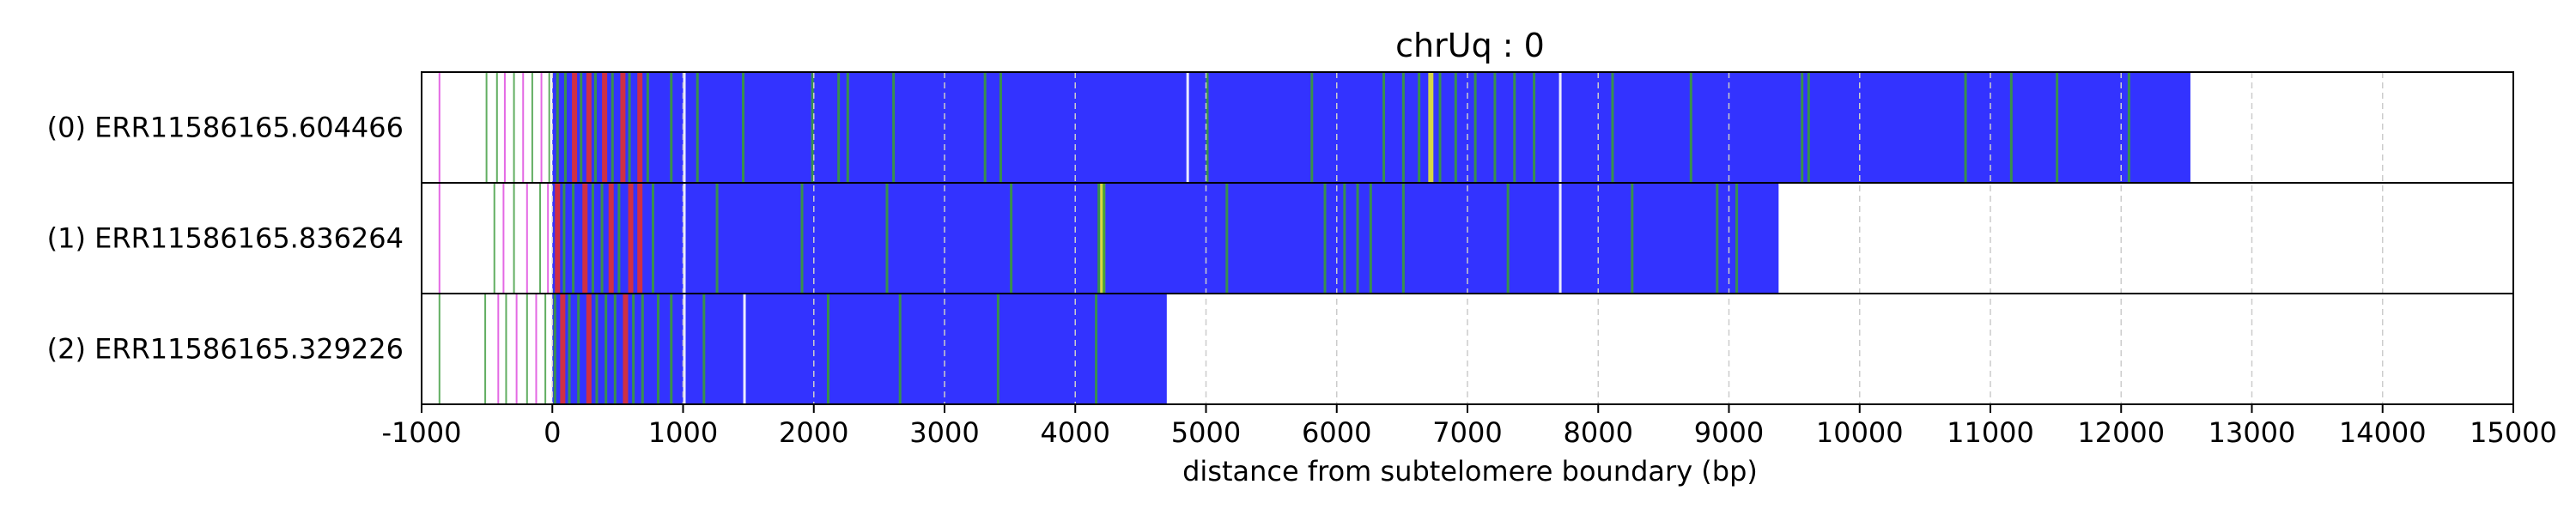 The height and width of the screenshot is (515, 2576). Describe the element at coordinates (1470, 45) in the screenshot. I see `chart-title: chrUq : 0` at that location.